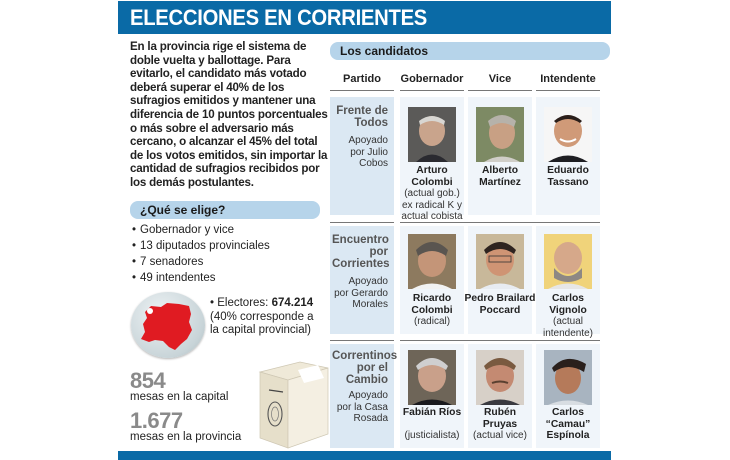  I want to click on candidate-cell: Carlos “Camau” Espínola, so click(568, 396).